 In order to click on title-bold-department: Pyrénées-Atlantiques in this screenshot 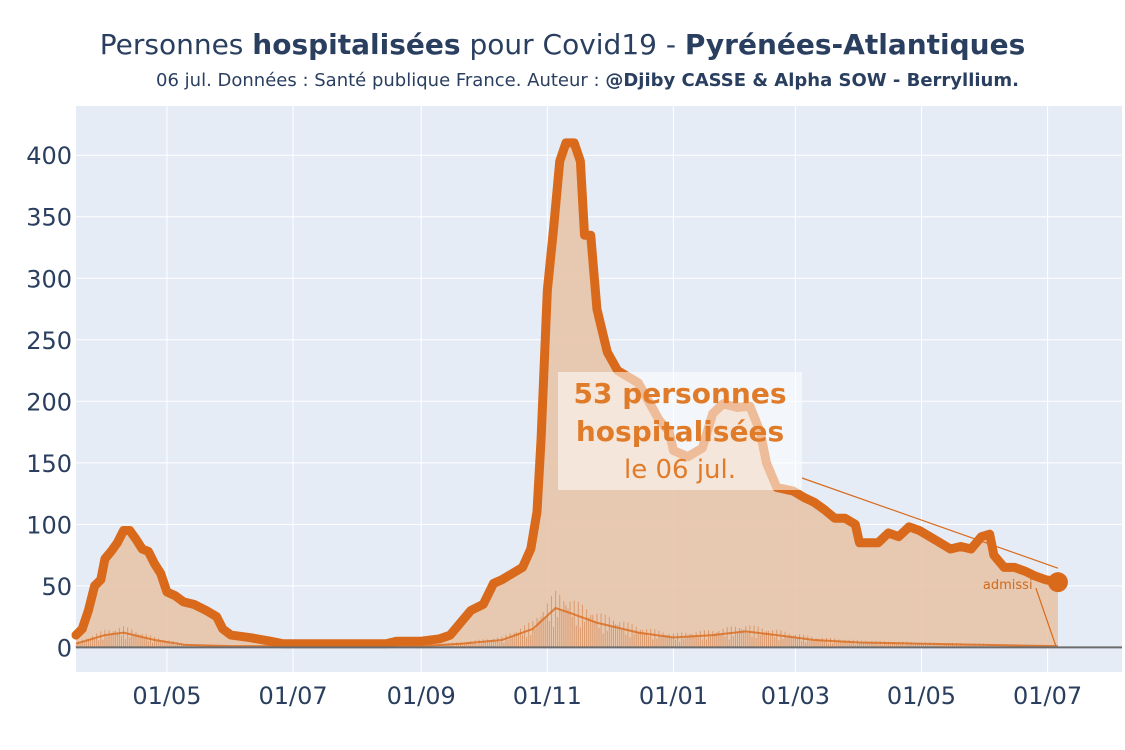, I will do `click(855, 44)`.